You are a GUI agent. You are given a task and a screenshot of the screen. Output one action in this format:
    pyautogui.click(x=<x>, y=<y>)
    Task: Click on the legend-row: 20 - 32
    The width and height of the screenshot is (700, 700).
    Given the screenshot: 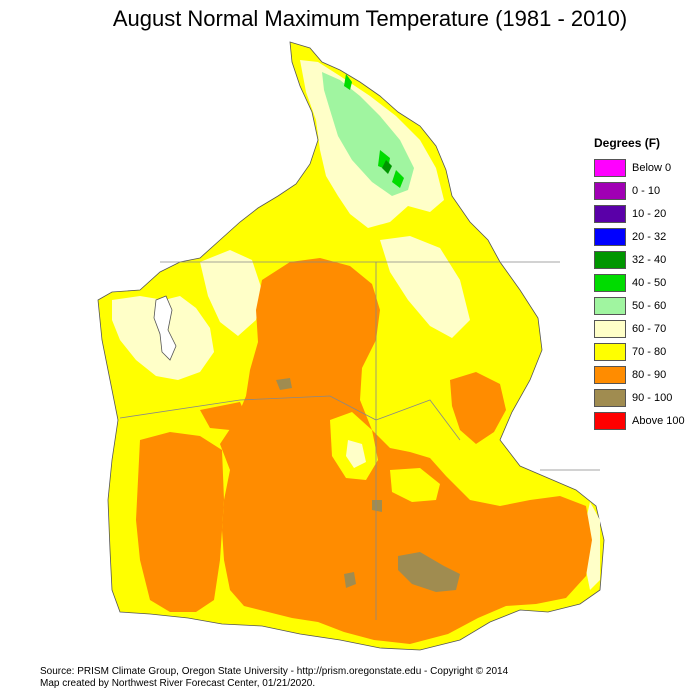 What is the action you would take?
    pyautogui.click(x=639, y=236)
    